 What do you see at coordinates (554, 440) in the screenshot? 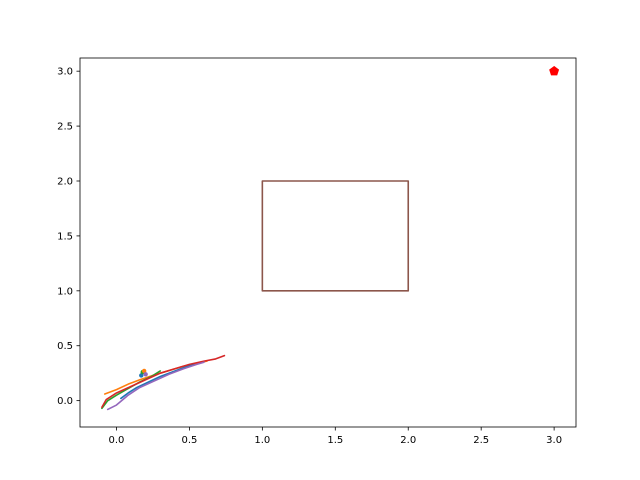
I see `x-tick-label: 3.0` at bounding box center [554, 440].